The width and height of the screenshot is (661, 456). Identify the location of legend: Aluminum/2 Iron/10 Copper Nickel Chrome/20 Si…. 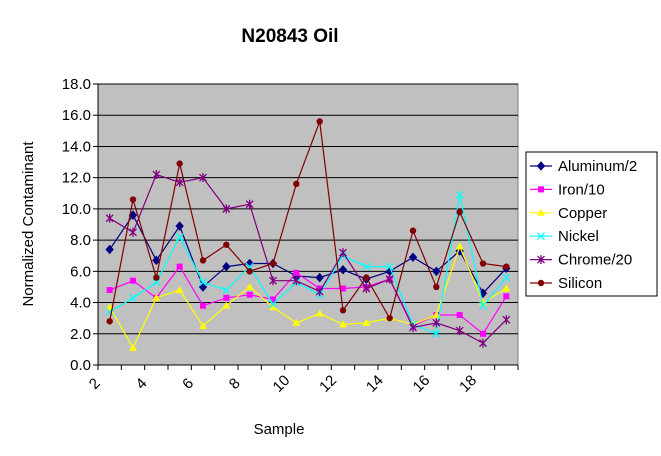
(591, 224).